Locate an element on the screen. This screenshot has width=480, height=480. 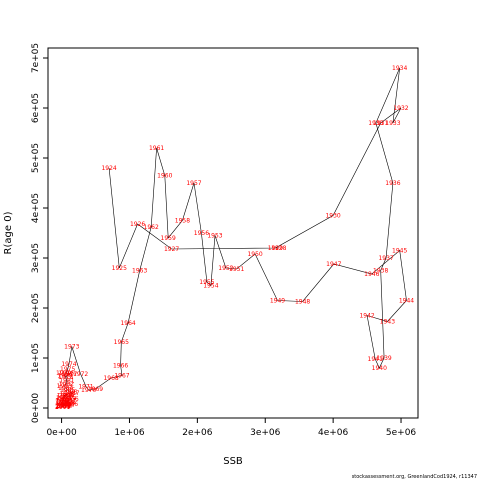
point-label-1939: 1939 is located at coordinates (383, 358).